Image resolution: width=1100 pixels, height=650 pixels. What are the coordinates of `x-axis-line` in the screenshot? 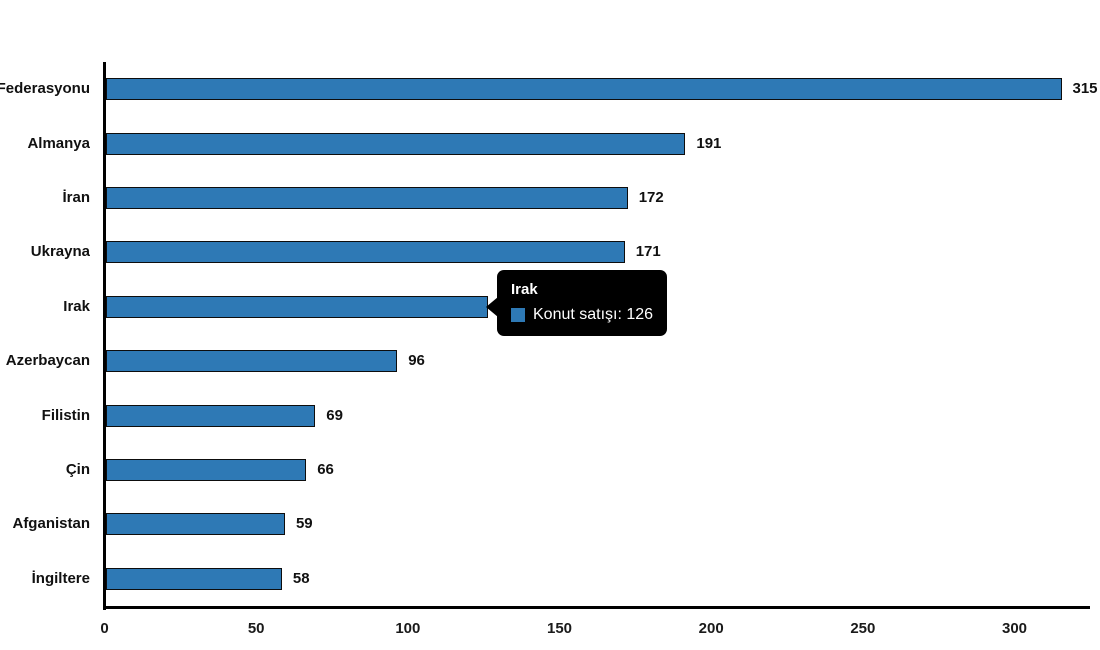 It's located at (596, 607).